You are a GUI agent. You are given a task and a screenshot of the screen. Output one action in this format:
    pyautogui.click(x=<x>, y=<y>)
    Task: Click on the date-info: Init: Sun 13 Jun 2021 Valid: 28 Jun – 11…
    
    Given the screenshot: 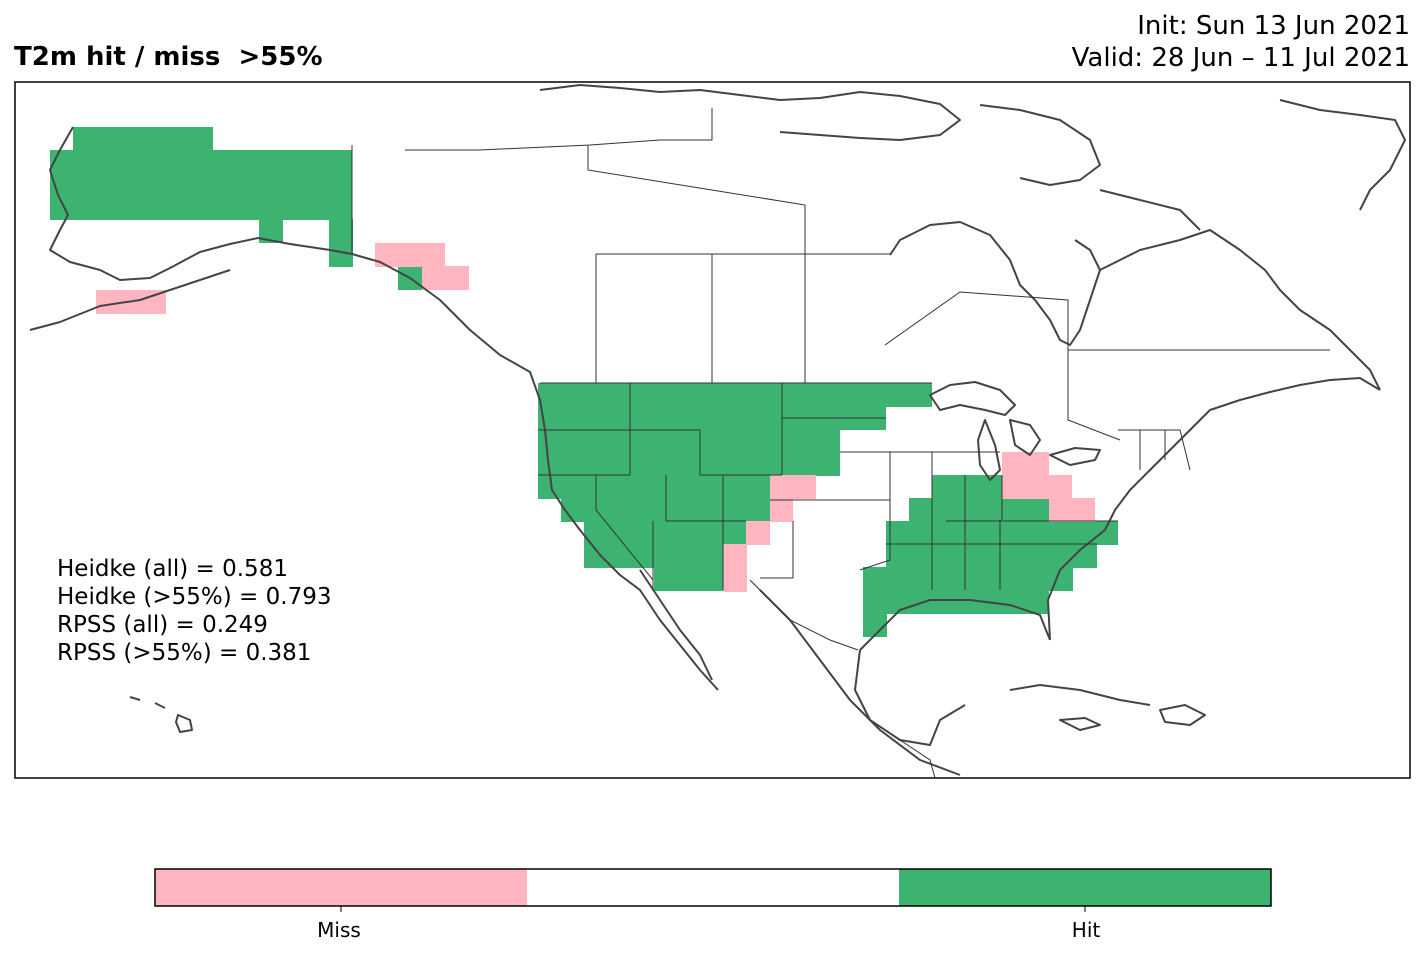 What is the action you would take?
    pyautogui.click(x=1241, y=42)
    